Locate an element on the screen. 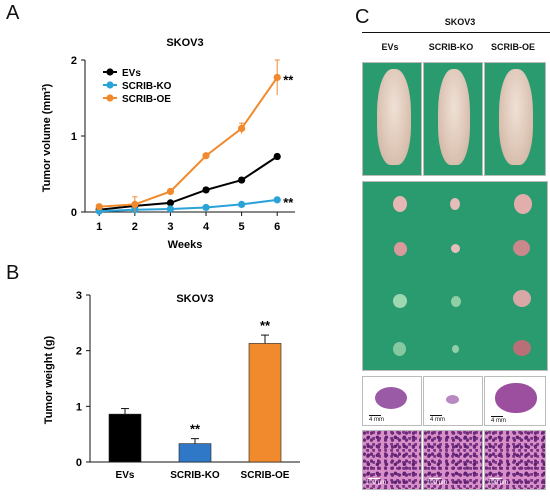  chart-a-legend: EVs SCRIB-KO SCRIB-OE is located at coordinates (137, 86).